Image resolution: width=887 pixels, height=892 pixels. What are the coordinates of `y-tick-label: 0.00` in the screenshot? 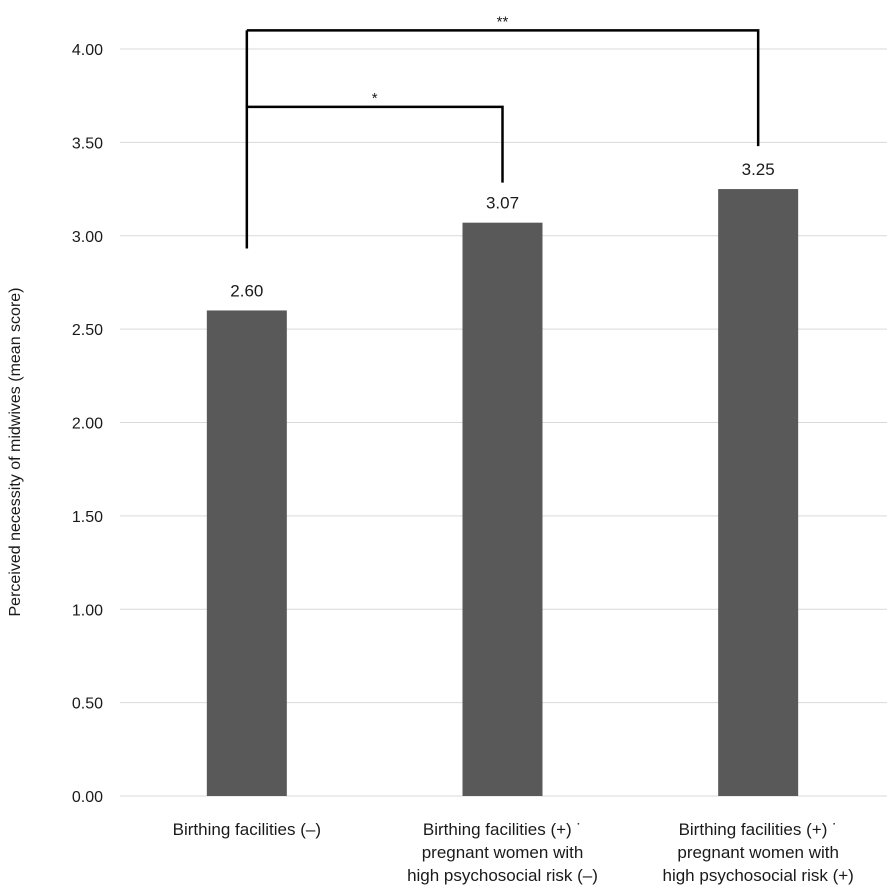 It's located at (87, 797).